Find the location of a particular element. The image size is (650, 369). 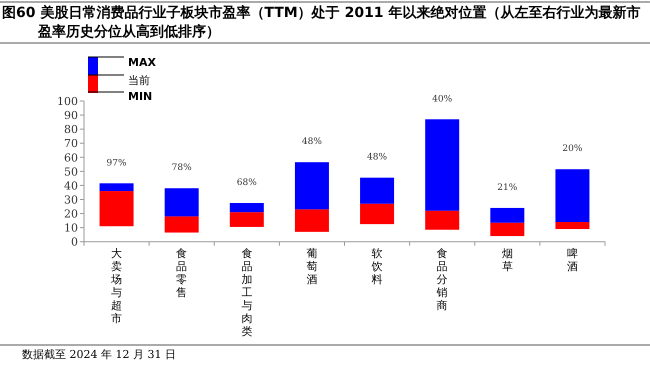

y-tick-label: 10 is located at coordinates (71, 228).